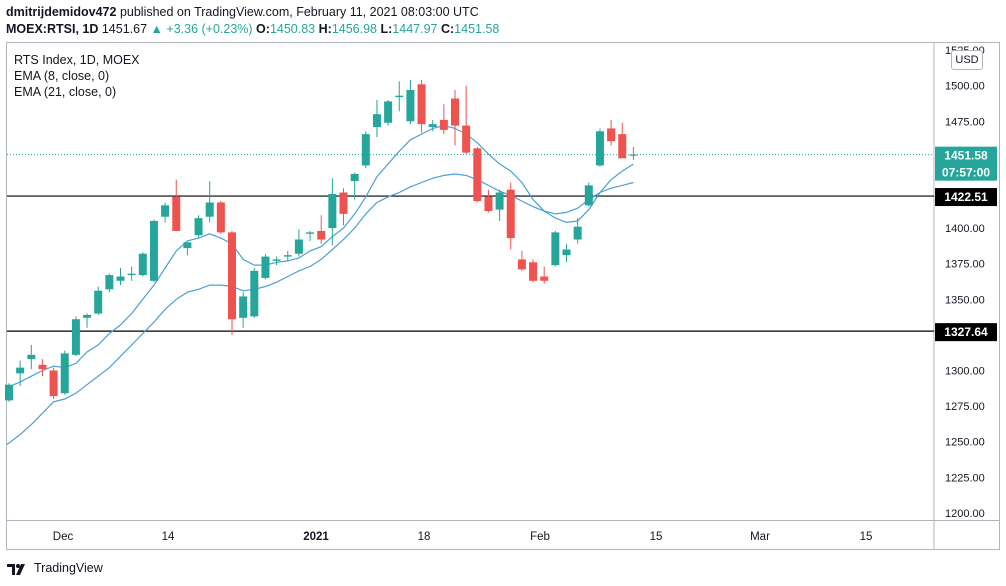  Describe the element at coordinates (656, 537) in the screenshot. I see `x-tick-label: 15` at that location.